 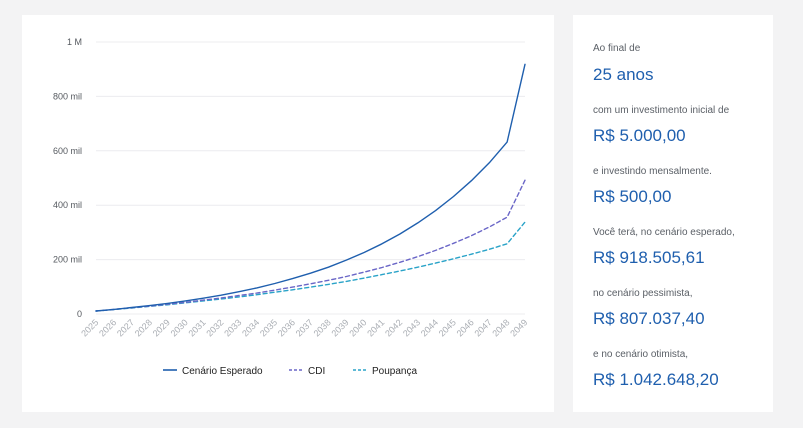 I want to click on series-line-poupan-a, so click(x=310, y=266).